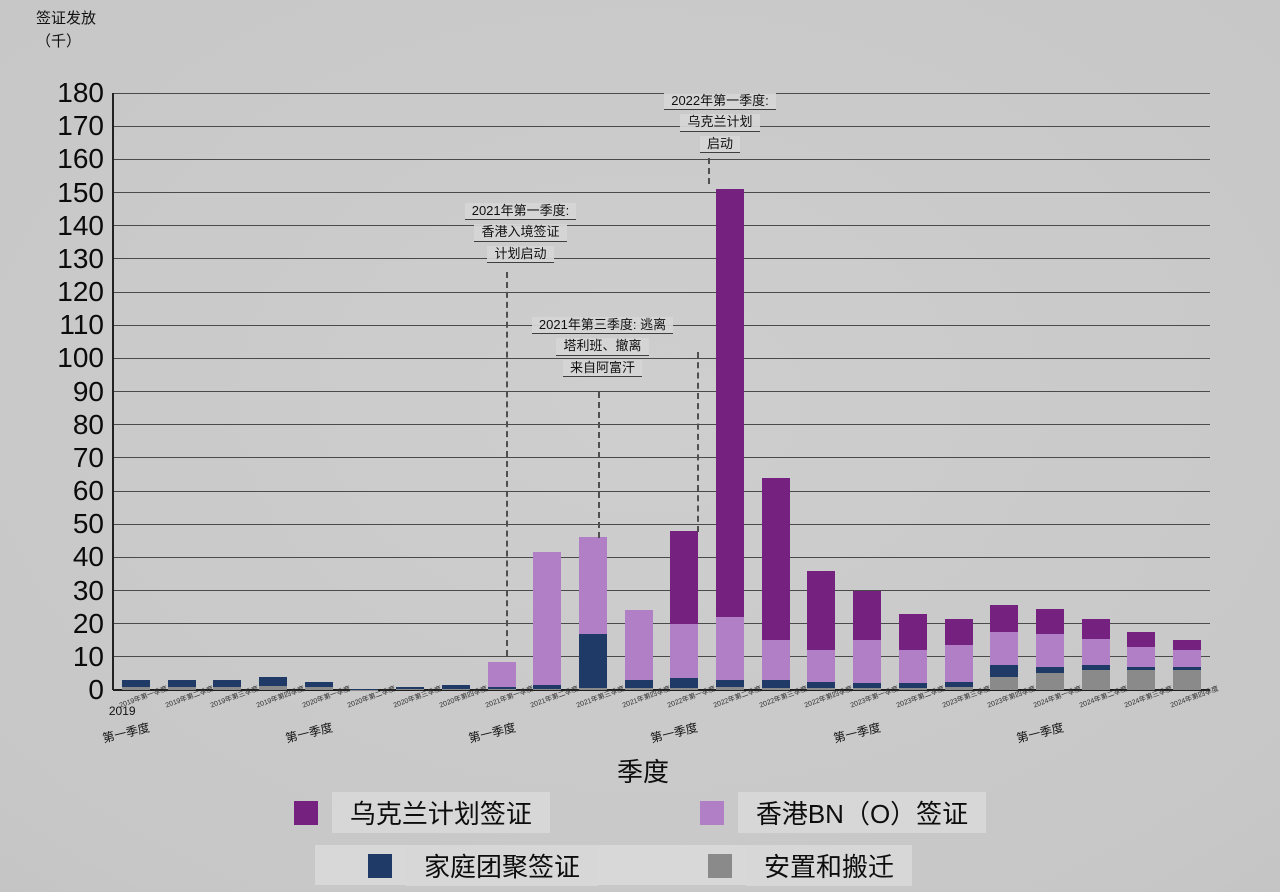  What do you see at coordinates (88, 490) in the screenshot?
I see `y-axis-tick-label: 60` at bounding box center [88, 490].